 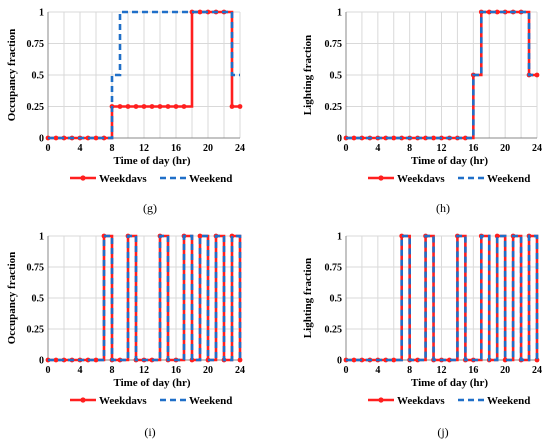 I want to click on panel-label: (g), so click(x=150, y=208).